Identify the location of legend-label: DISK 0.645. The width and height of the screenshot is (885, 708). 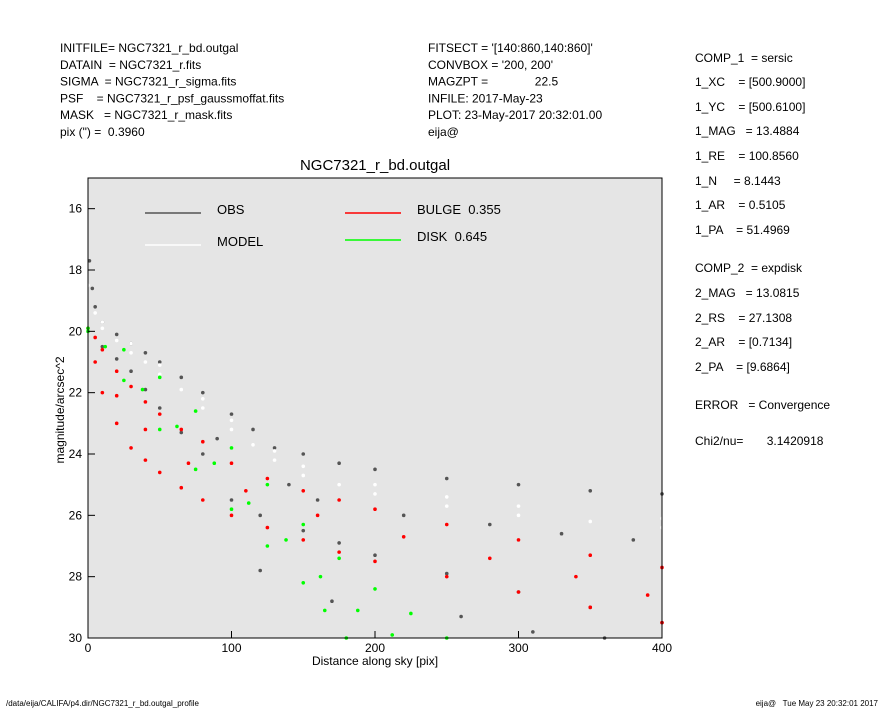
(452, 236).